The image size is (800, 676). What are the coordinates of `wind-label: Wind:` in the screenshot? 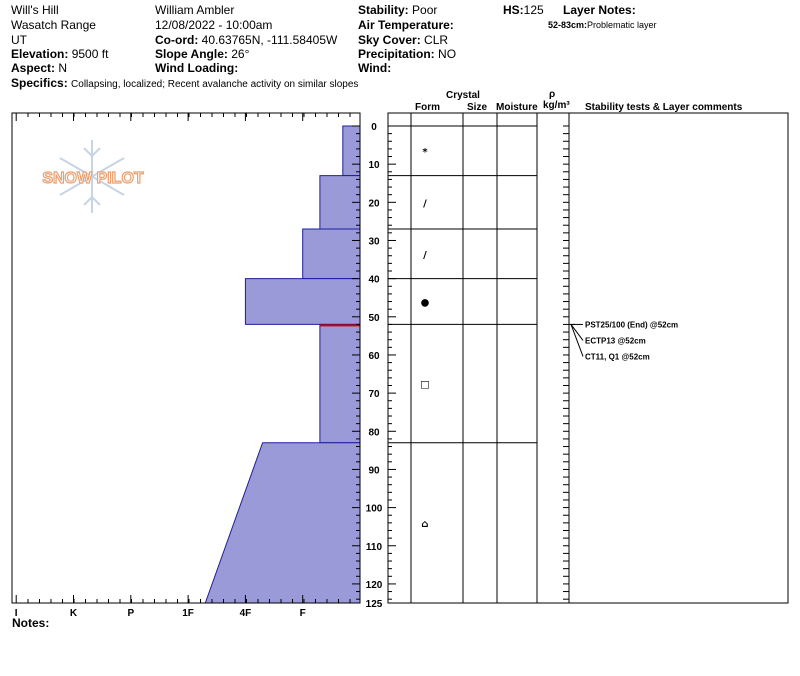 It's located at (375, 68).